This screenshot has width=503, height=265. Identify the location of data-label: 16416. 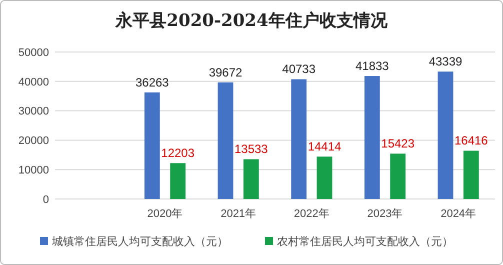
(471, 141).